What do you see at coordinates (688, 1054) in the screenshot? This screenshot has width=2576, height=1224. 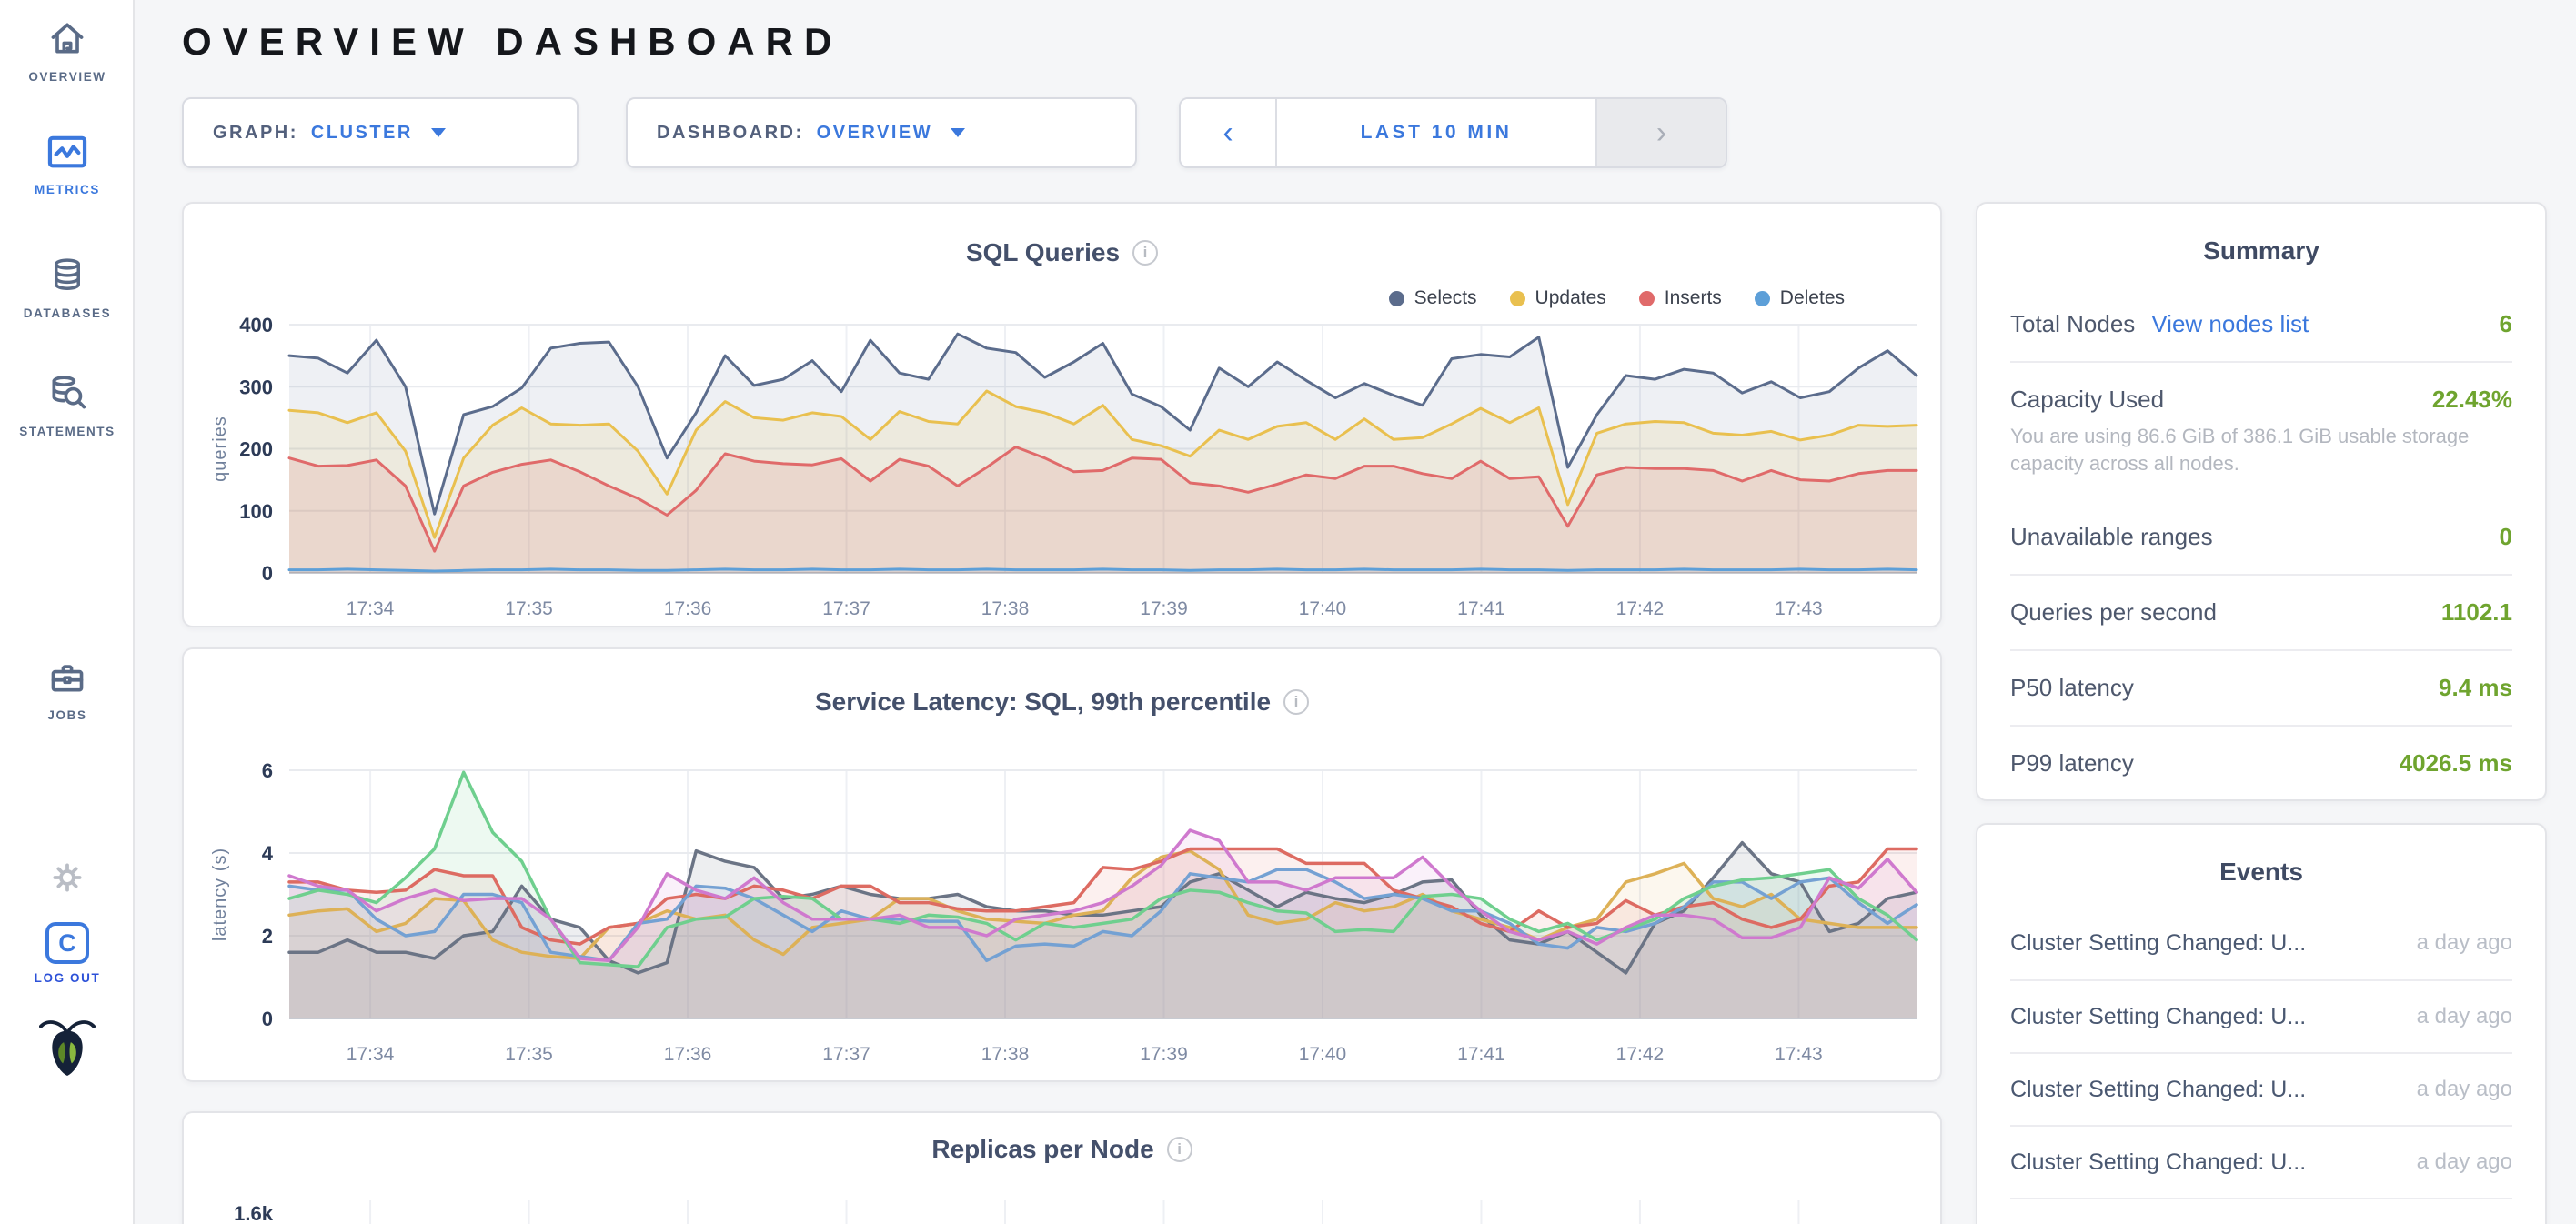 I see `svg-text: 17:36` at bounding box center [688, 1054].